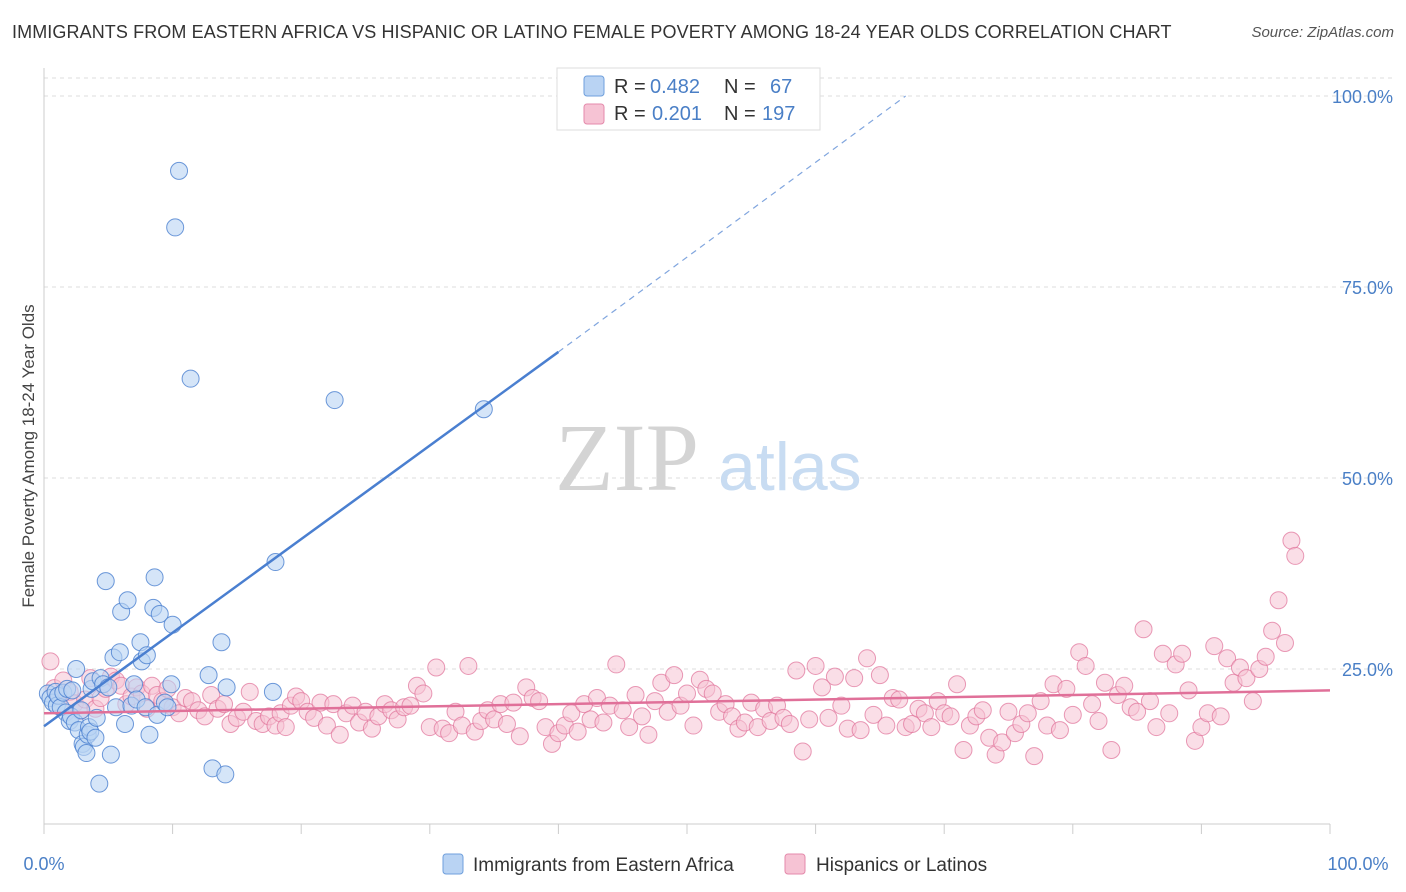  I want to click on series-legend-swatch-blue, so click(453, 864).